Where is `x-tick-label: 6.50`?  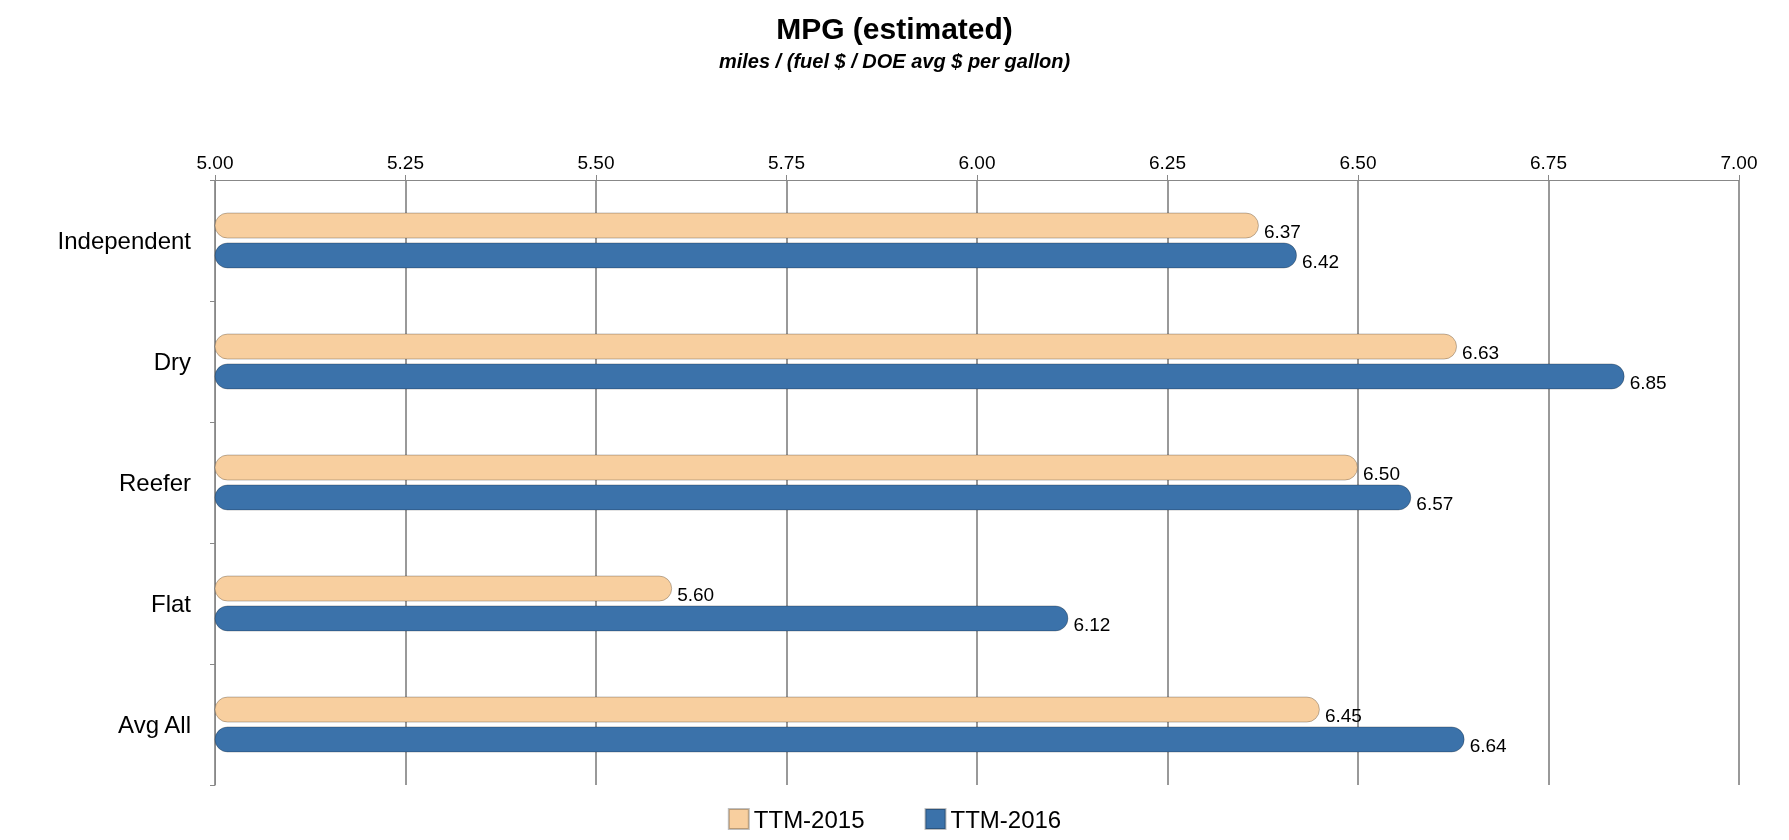
x-tick-label: 6.50 is located at coordinates (1358, 162).